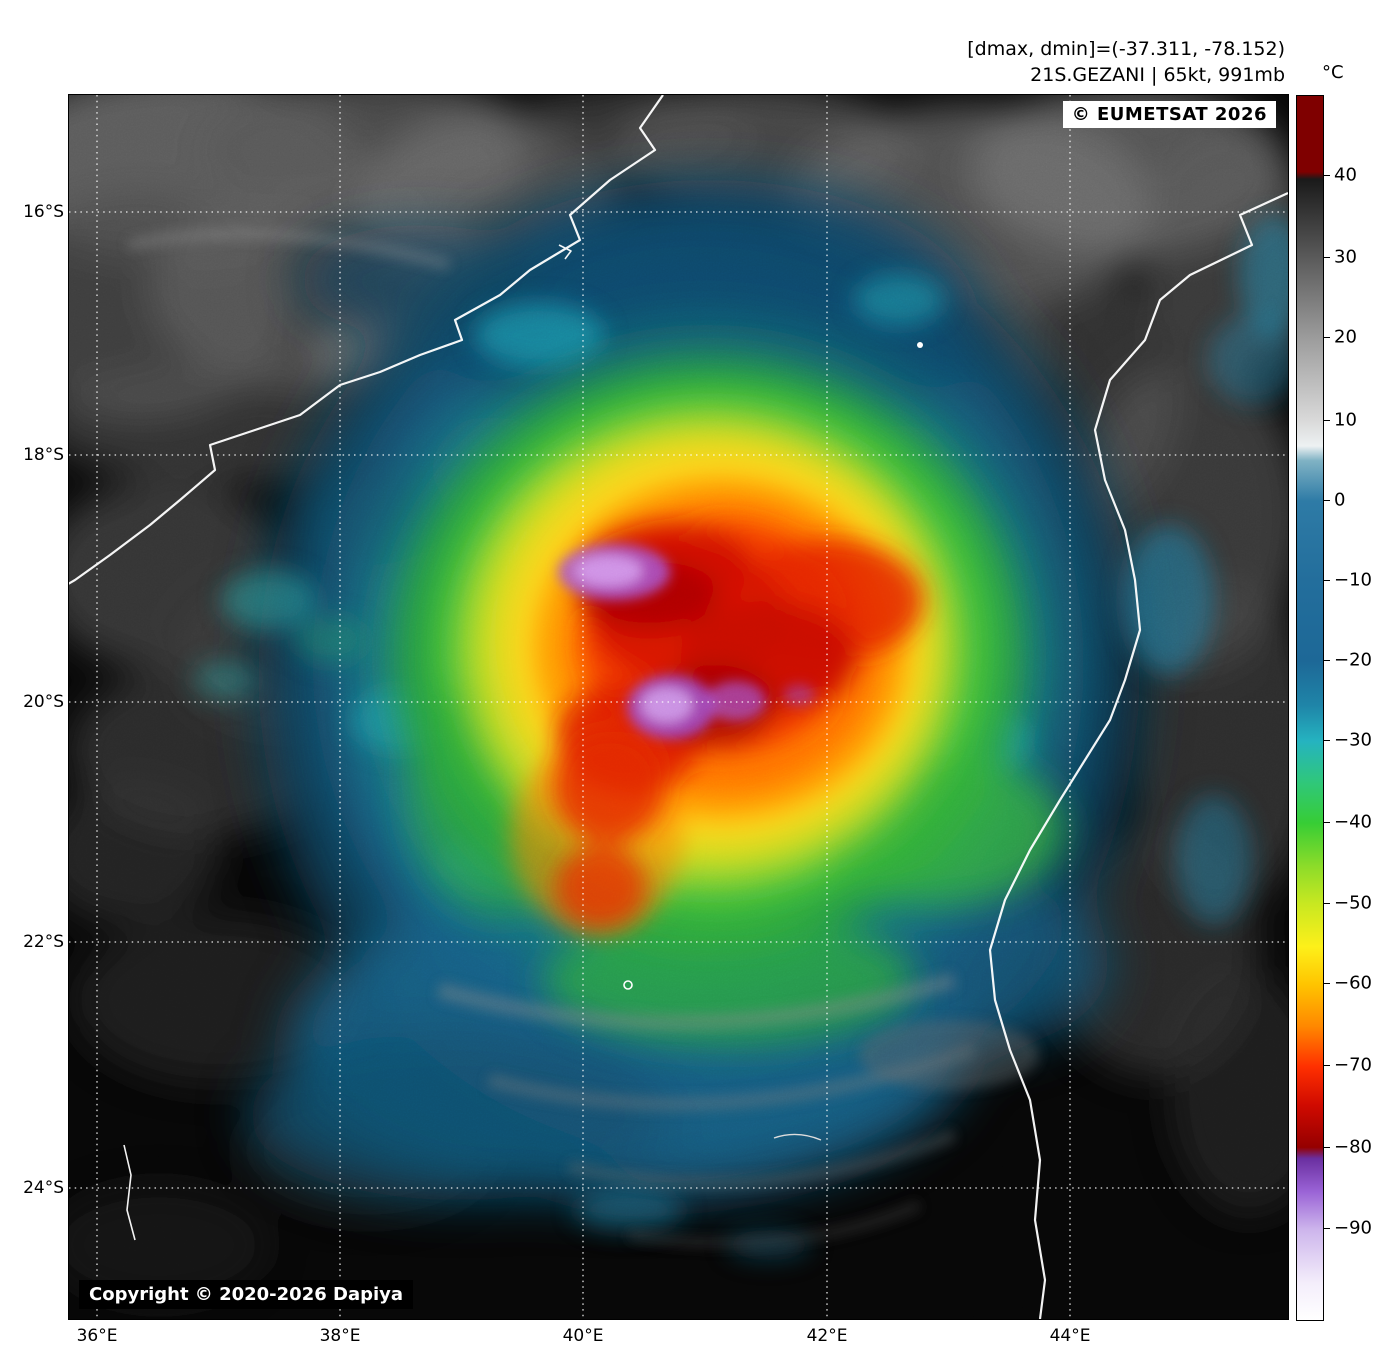 This screenshot has height=1359, width=1388. Describe the element at coordinates (1340, 500) in the screenshot. I see `colorbar-tick-label: 0` at that location.